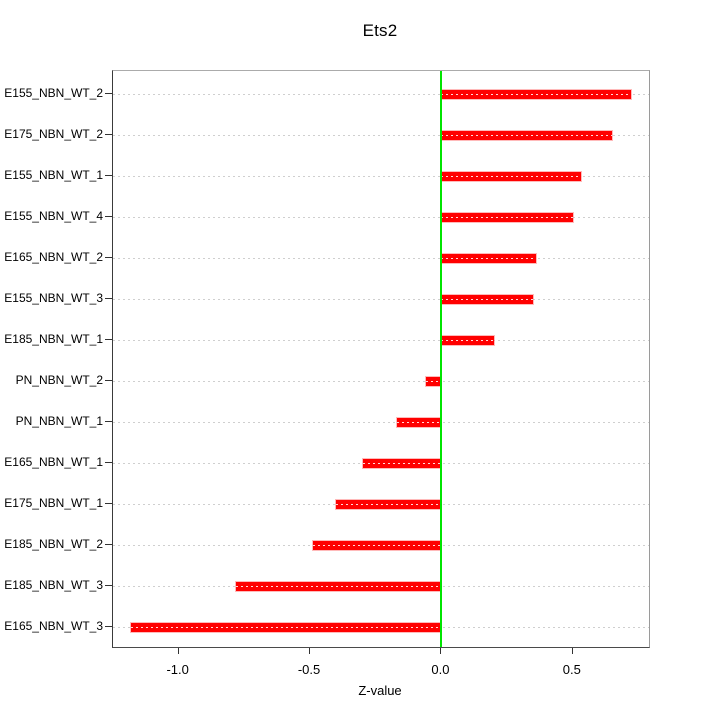 Image resolution: width=720 pixels, height=720 pixels. I want to click on y-axis-label: E155_NBN_WT_4, so click(53, 216).